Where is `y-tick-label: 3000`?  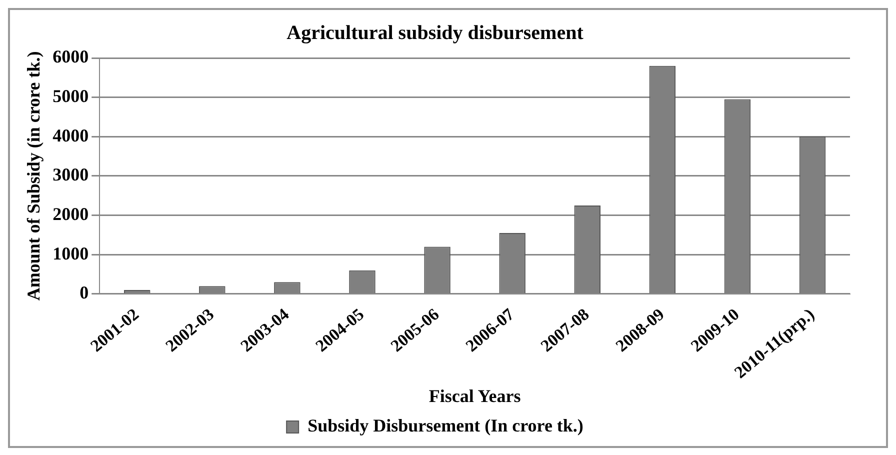
y-tick-label: 3000 is located at coordinates (70, 174).